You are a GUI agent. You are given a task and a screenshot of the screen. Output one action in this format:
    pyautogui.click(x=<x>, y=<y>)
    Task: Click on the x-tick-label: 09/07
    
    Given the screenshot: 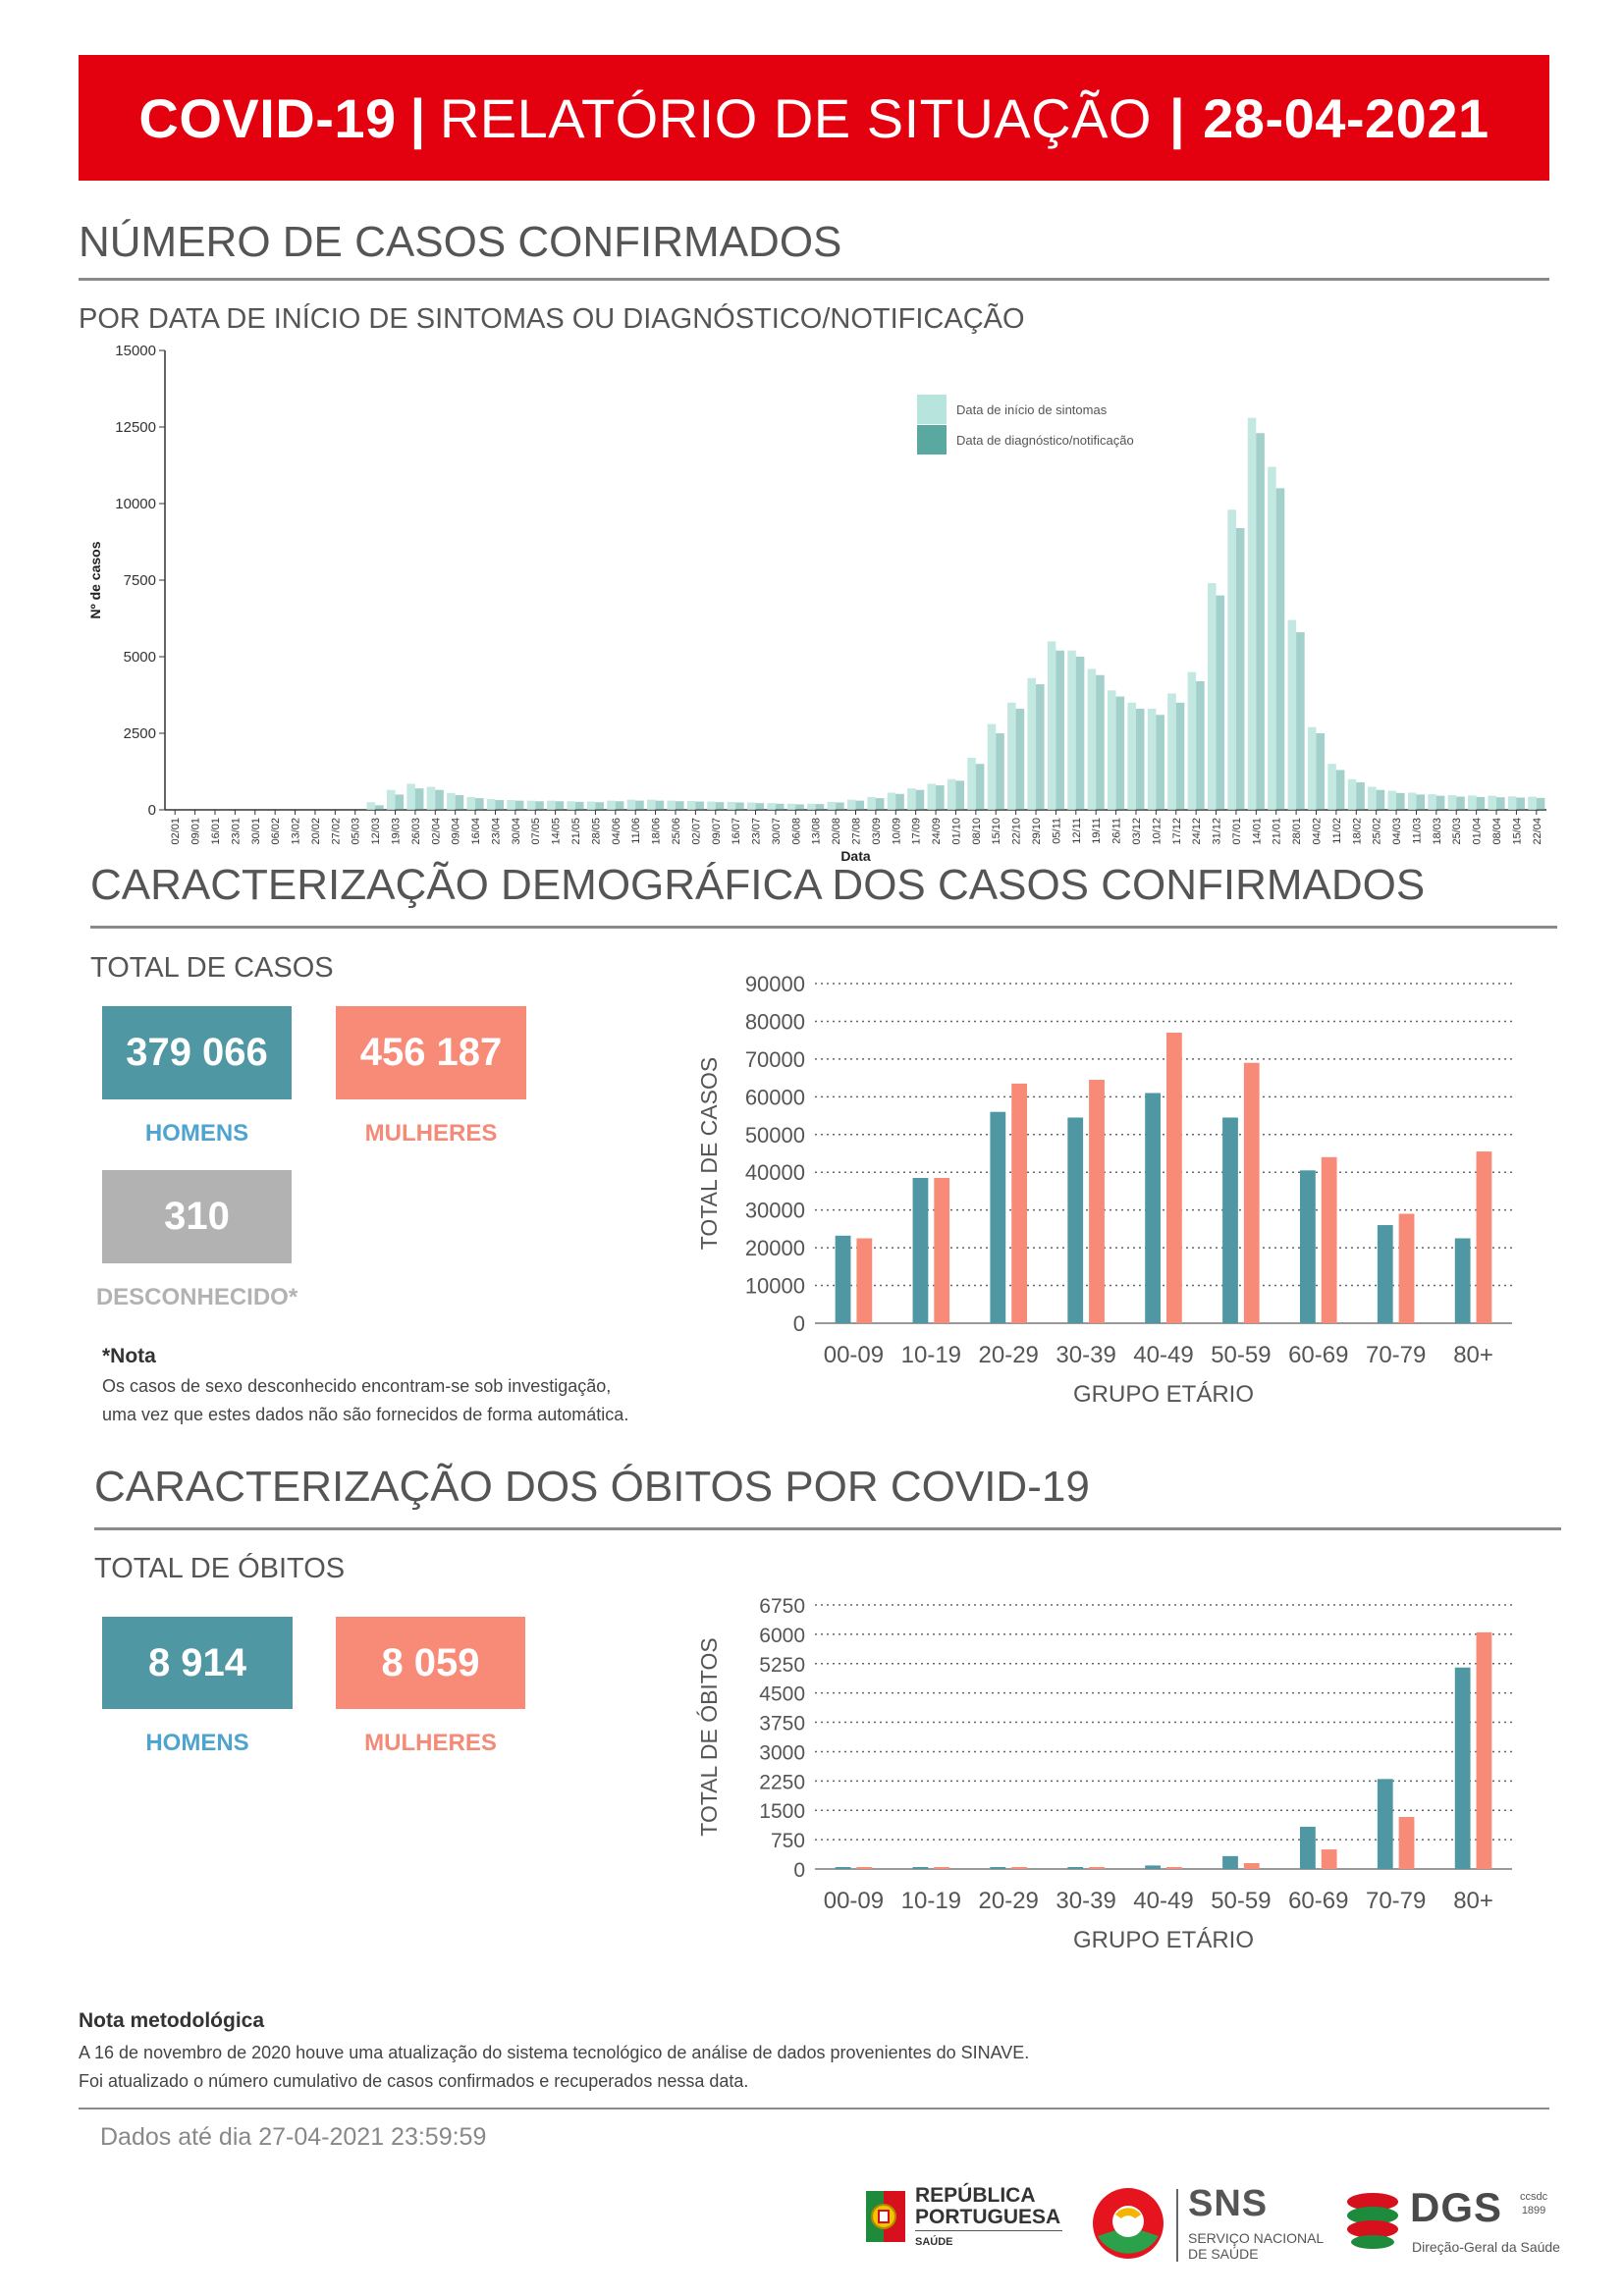 What is the action you would take?
    pyautogui.click(x=717, y=831)
    